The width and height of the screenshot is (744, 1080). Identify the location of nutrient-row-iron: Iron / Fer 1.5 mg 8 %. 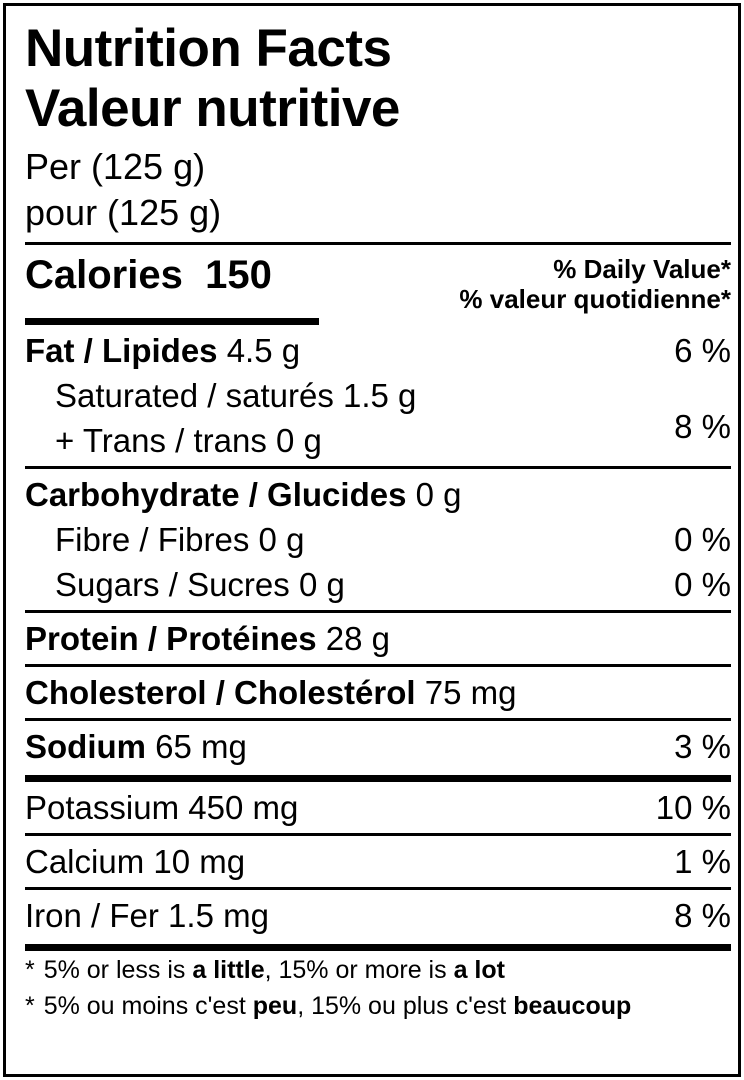
(378, 915).